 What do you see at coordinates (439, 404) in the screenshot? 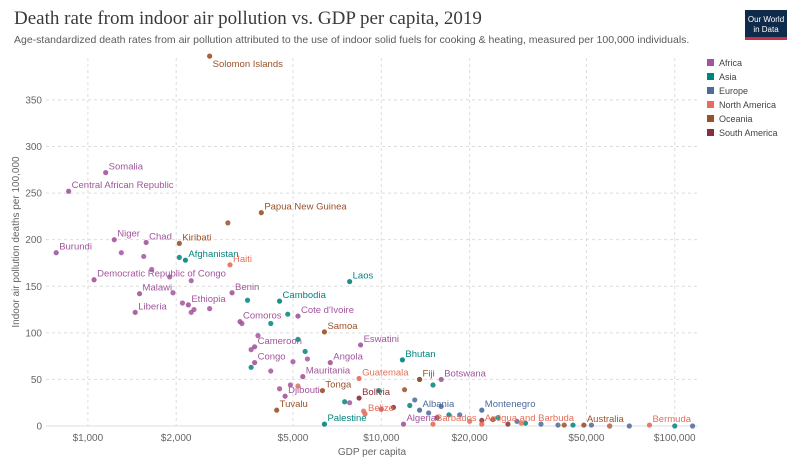
I see `point-label-albania: Albania` at bounding box center [439, 404].